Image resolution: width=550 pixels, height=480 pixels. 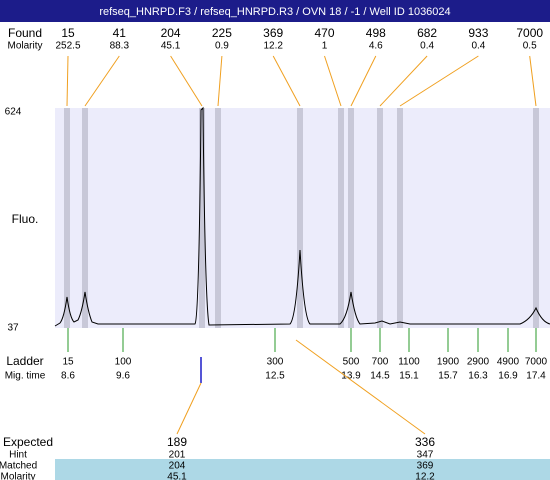 What do you see at coordinates (448, 376) in the screenshot?
I see `ladder-times: 15.7` at bounding box center [448, 376].